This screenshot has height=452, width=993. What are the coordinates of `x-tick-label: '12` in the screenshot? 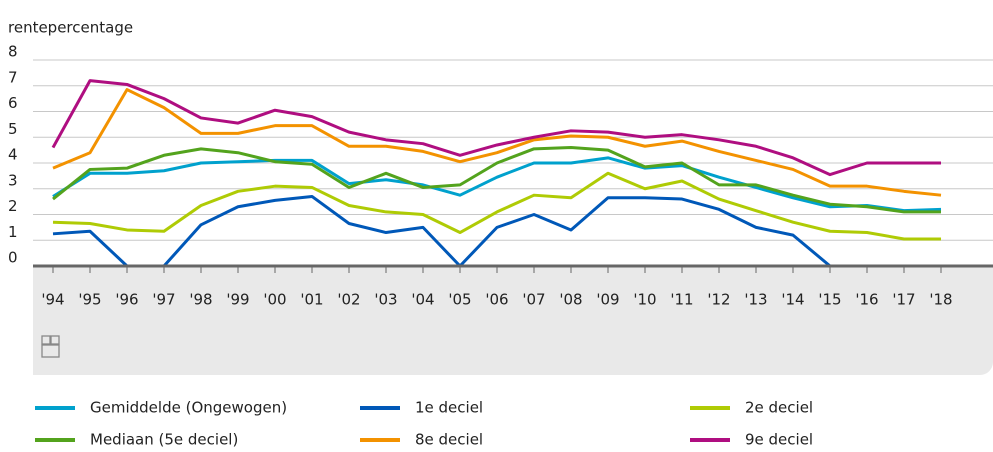 It's located at (718, 300).